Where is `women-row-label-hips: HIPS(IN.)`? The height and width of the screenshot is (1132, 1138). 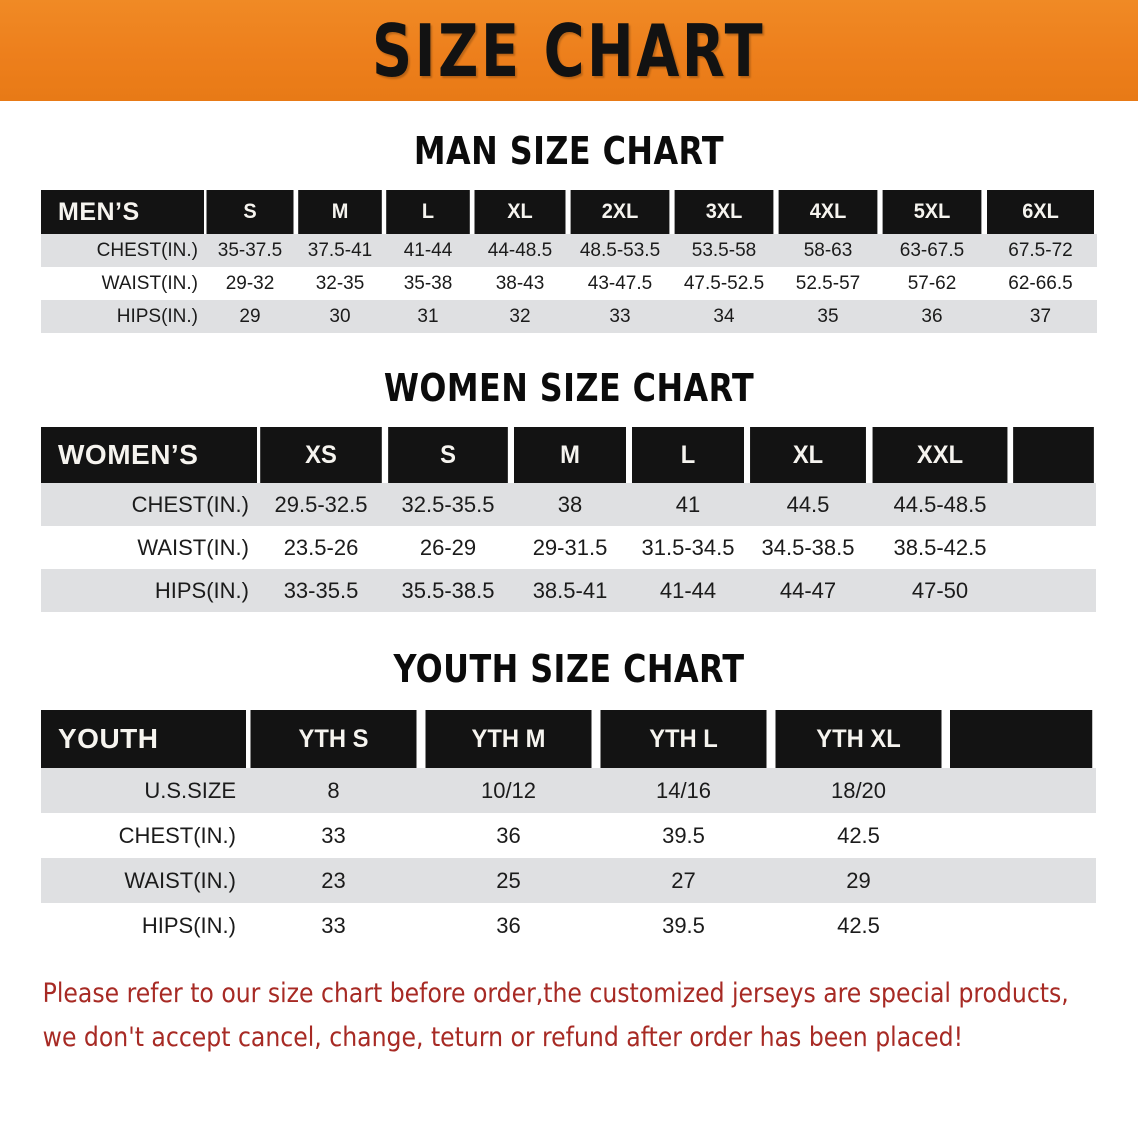 women-row-label-hips: HIPS(IN.) is located at coordinates (149, 590).